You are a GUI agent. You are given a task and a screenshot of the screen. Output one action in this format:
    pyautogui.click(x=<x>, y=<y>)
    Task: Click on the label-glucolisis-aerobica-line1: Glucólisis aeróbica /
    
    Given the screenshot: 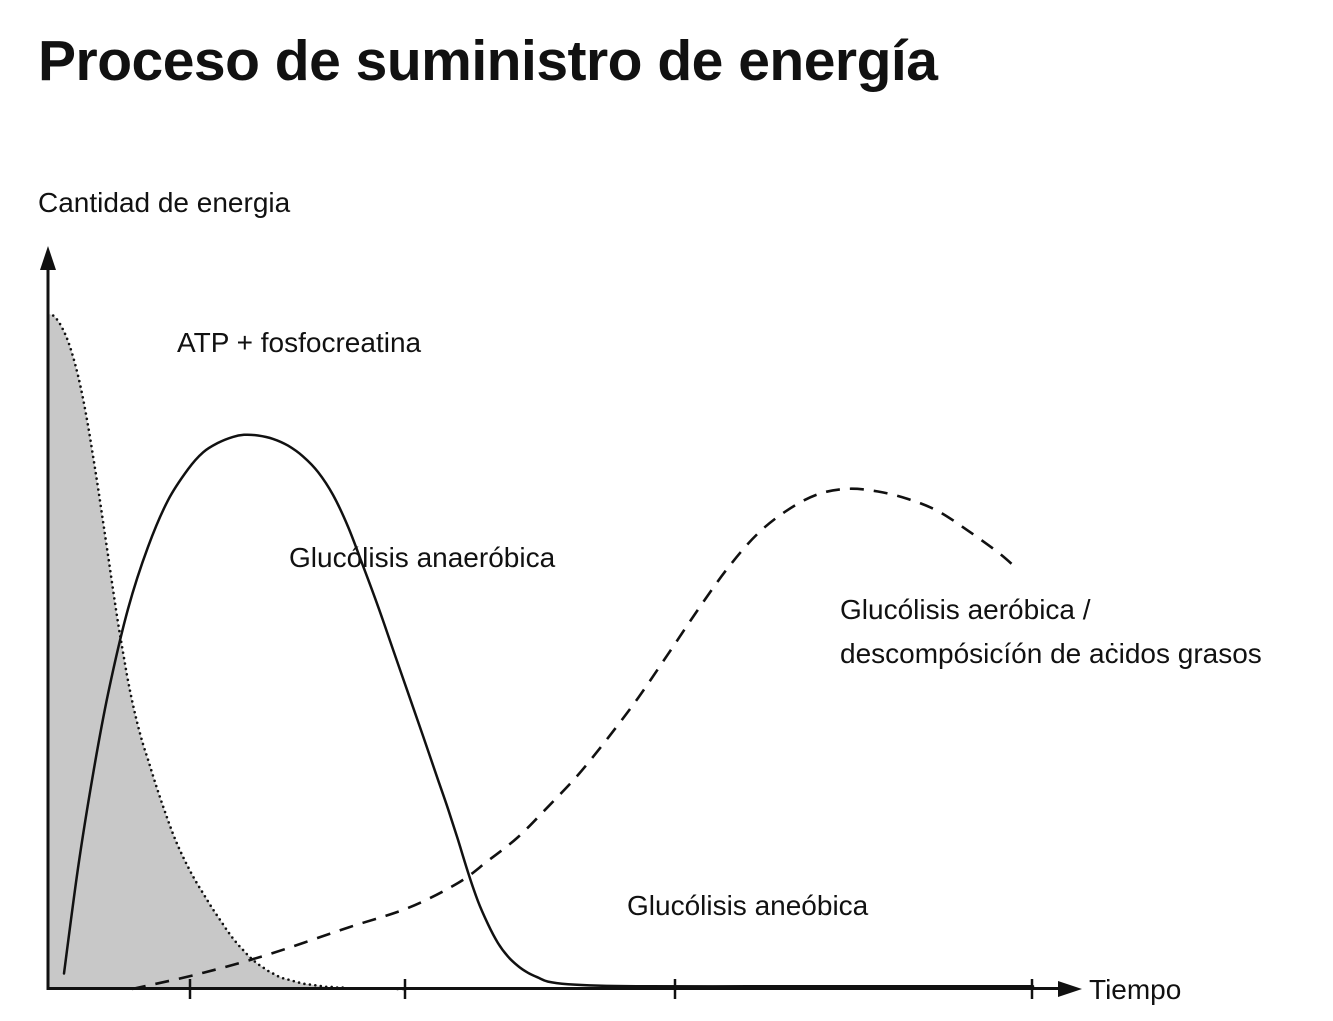 What is the action you would take?
    pyautogui.click(x=965, y=609)
    